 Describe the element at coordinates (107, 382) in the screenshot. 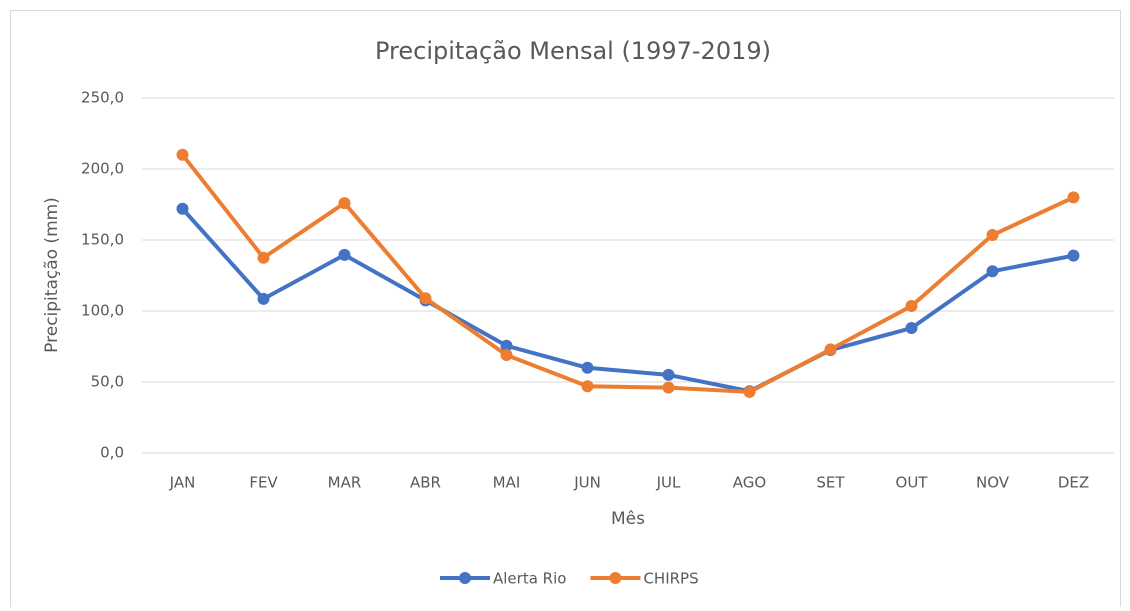

I see `y-tick-label: 50,0` at that location.